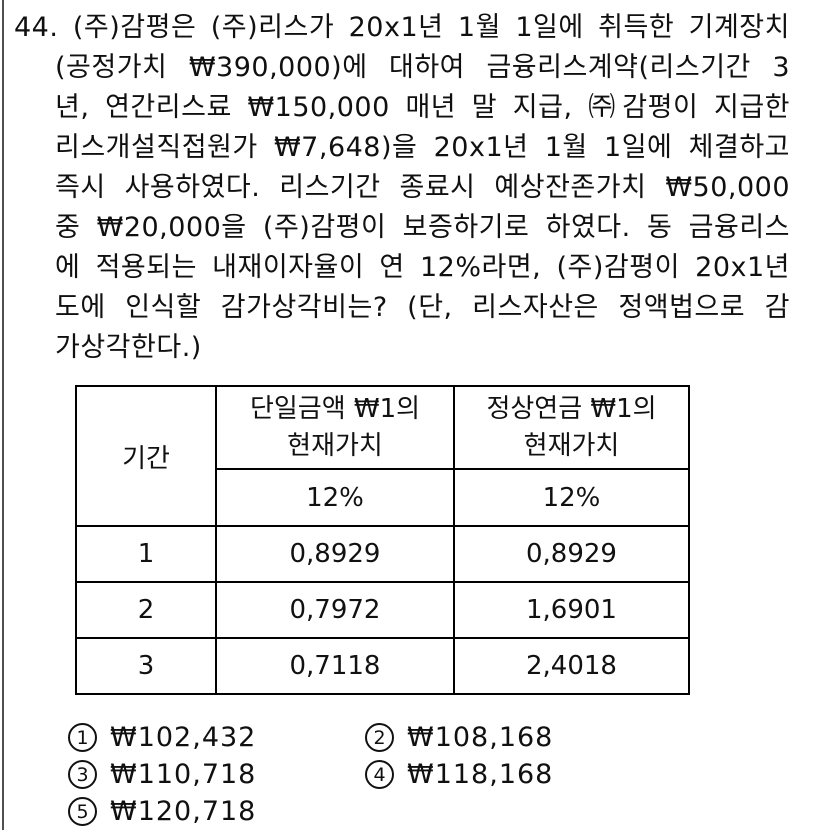 The image size is (826, 830). Describe the element at coordinates (480, 737) in the screenshot. I see `option-2-amount: ₩108,168` at that location.